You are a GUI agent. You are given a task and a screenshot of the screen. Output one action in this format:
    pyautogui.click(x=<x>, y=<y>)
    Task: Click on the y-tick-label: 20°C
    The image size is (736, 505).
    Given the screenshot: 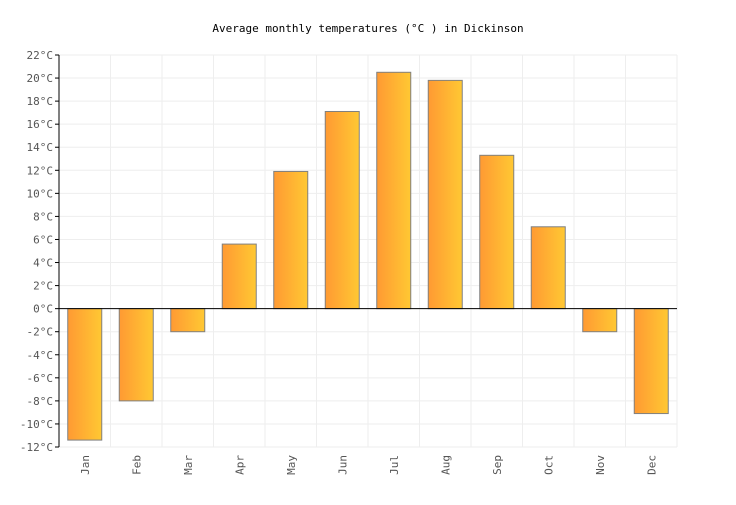 What is the action you would take?
    pyautogui.click(x=40, y=78)
    